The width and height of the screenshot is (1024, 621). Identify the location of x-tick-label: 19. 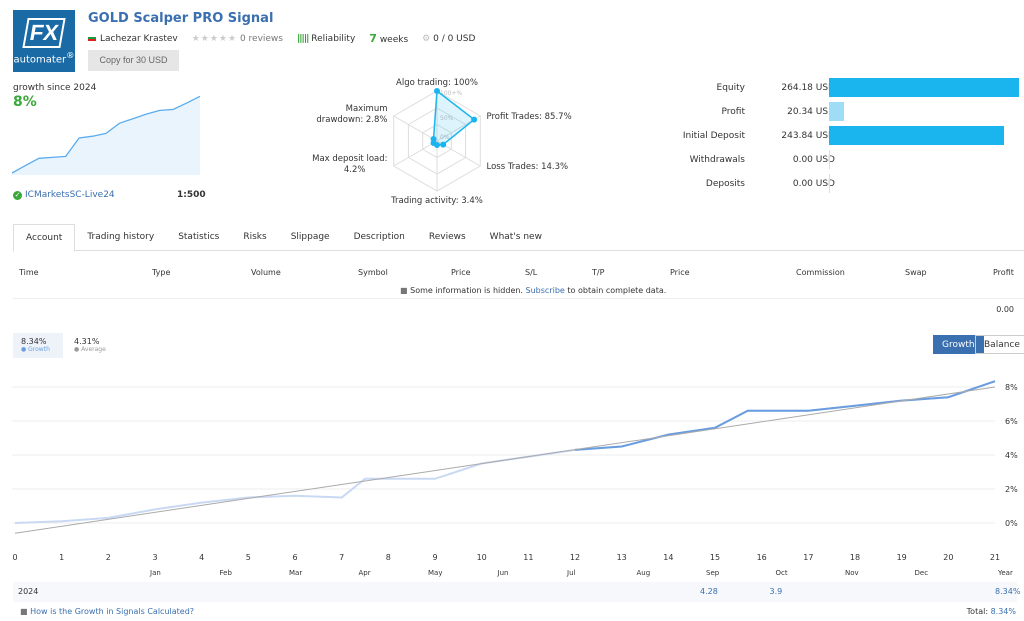
(902, 557).